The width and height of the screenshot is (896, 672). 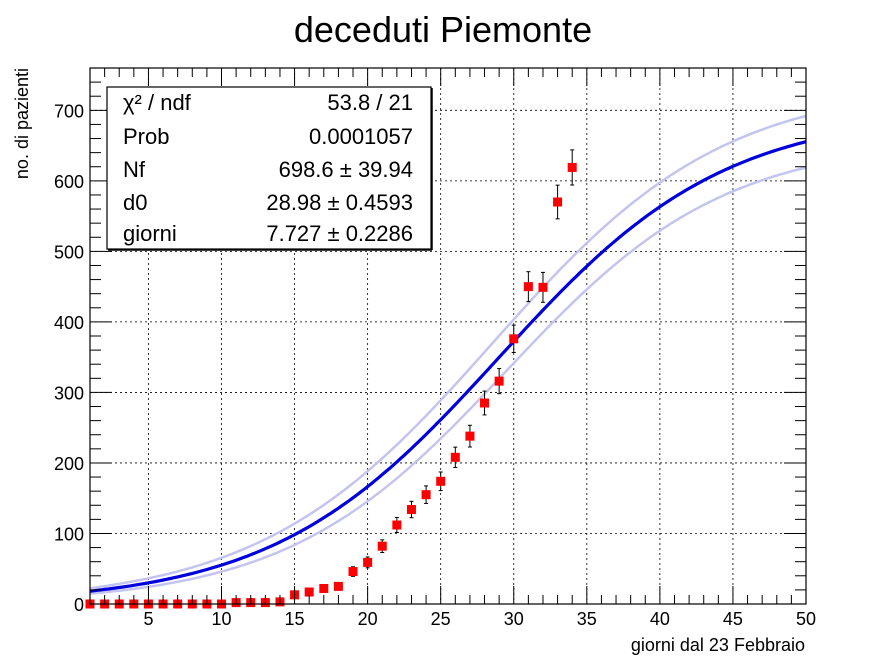 What do you see at coordinates (69, 534) in the screenshot?
I see `y-tick-label: 100` at bounding box center [69, 534].